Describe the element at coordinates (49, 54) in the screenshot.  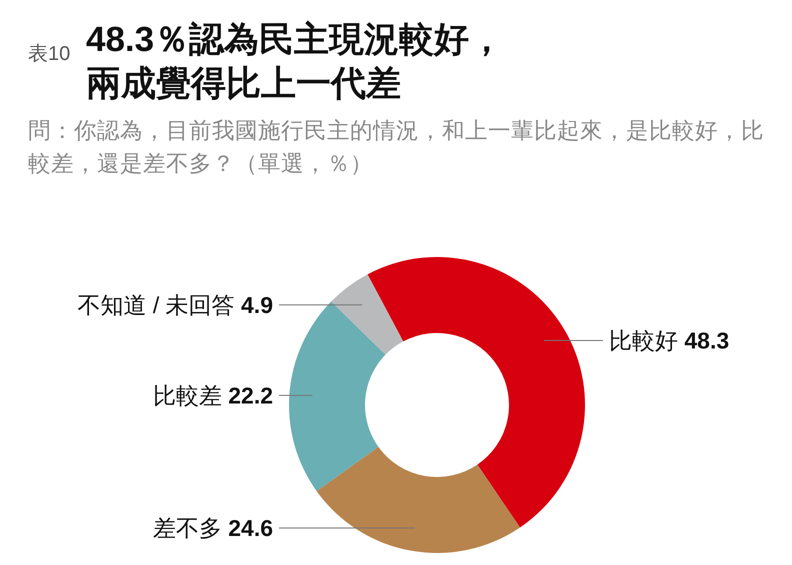
I see `text: 表10` at that location.